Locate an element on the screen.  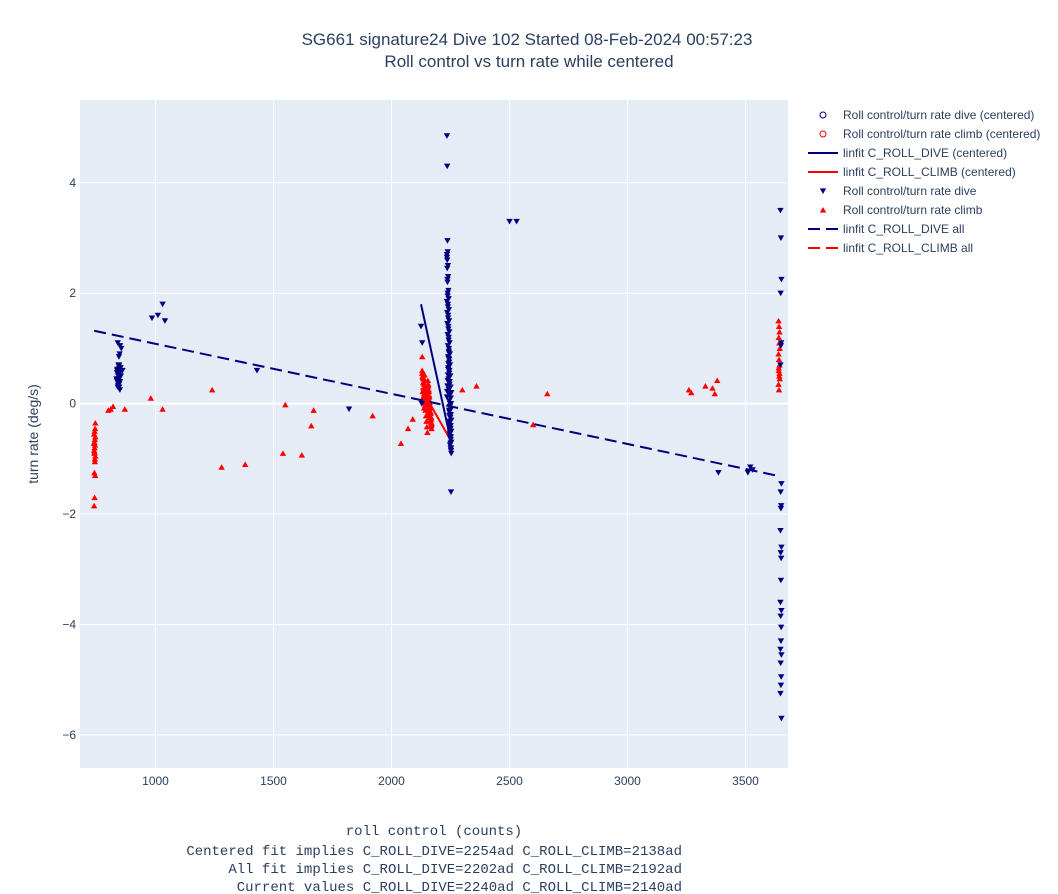
y-axis-title: turn rate (deg/s) is located at coordinates (33, 434).